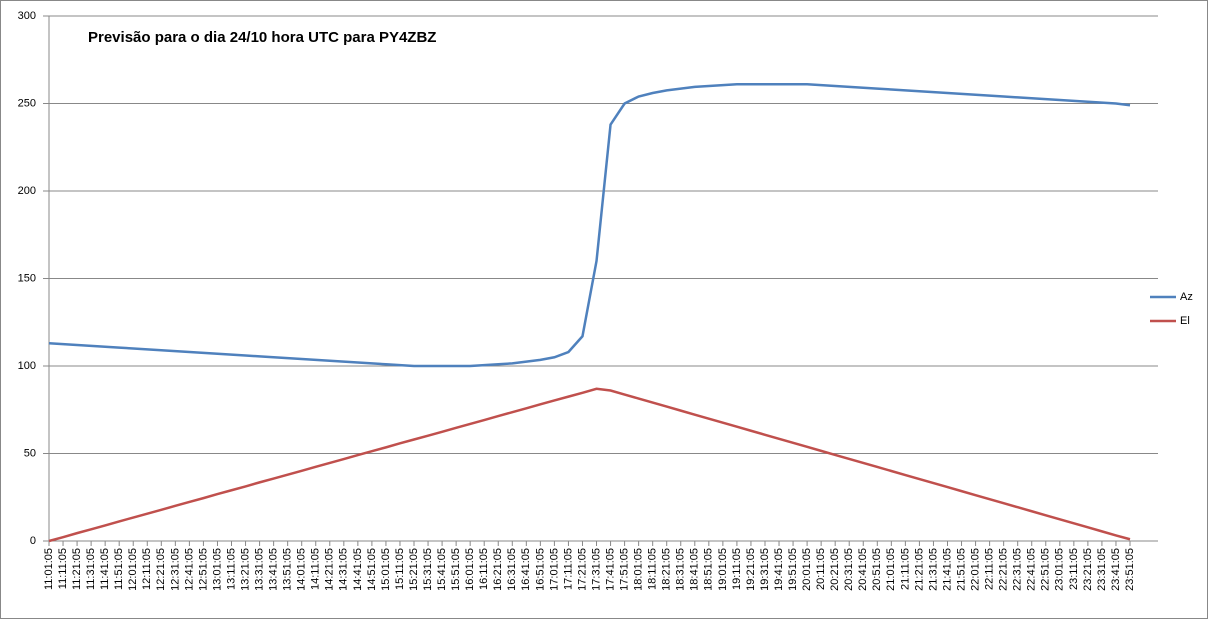 The width and height of the screenshot is (1208, 619). Describe the element at coordinates (596, 569) in the screenshot. I see `x-tick-label: 17:31:05` at that location.